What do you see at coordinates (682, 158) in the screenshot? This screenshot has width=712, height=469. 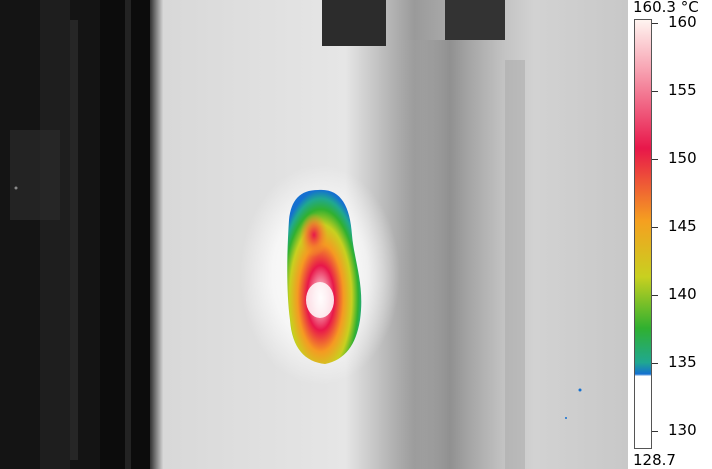 I see `colorbar-tick-label: 150` at bounding box center [682, 158].